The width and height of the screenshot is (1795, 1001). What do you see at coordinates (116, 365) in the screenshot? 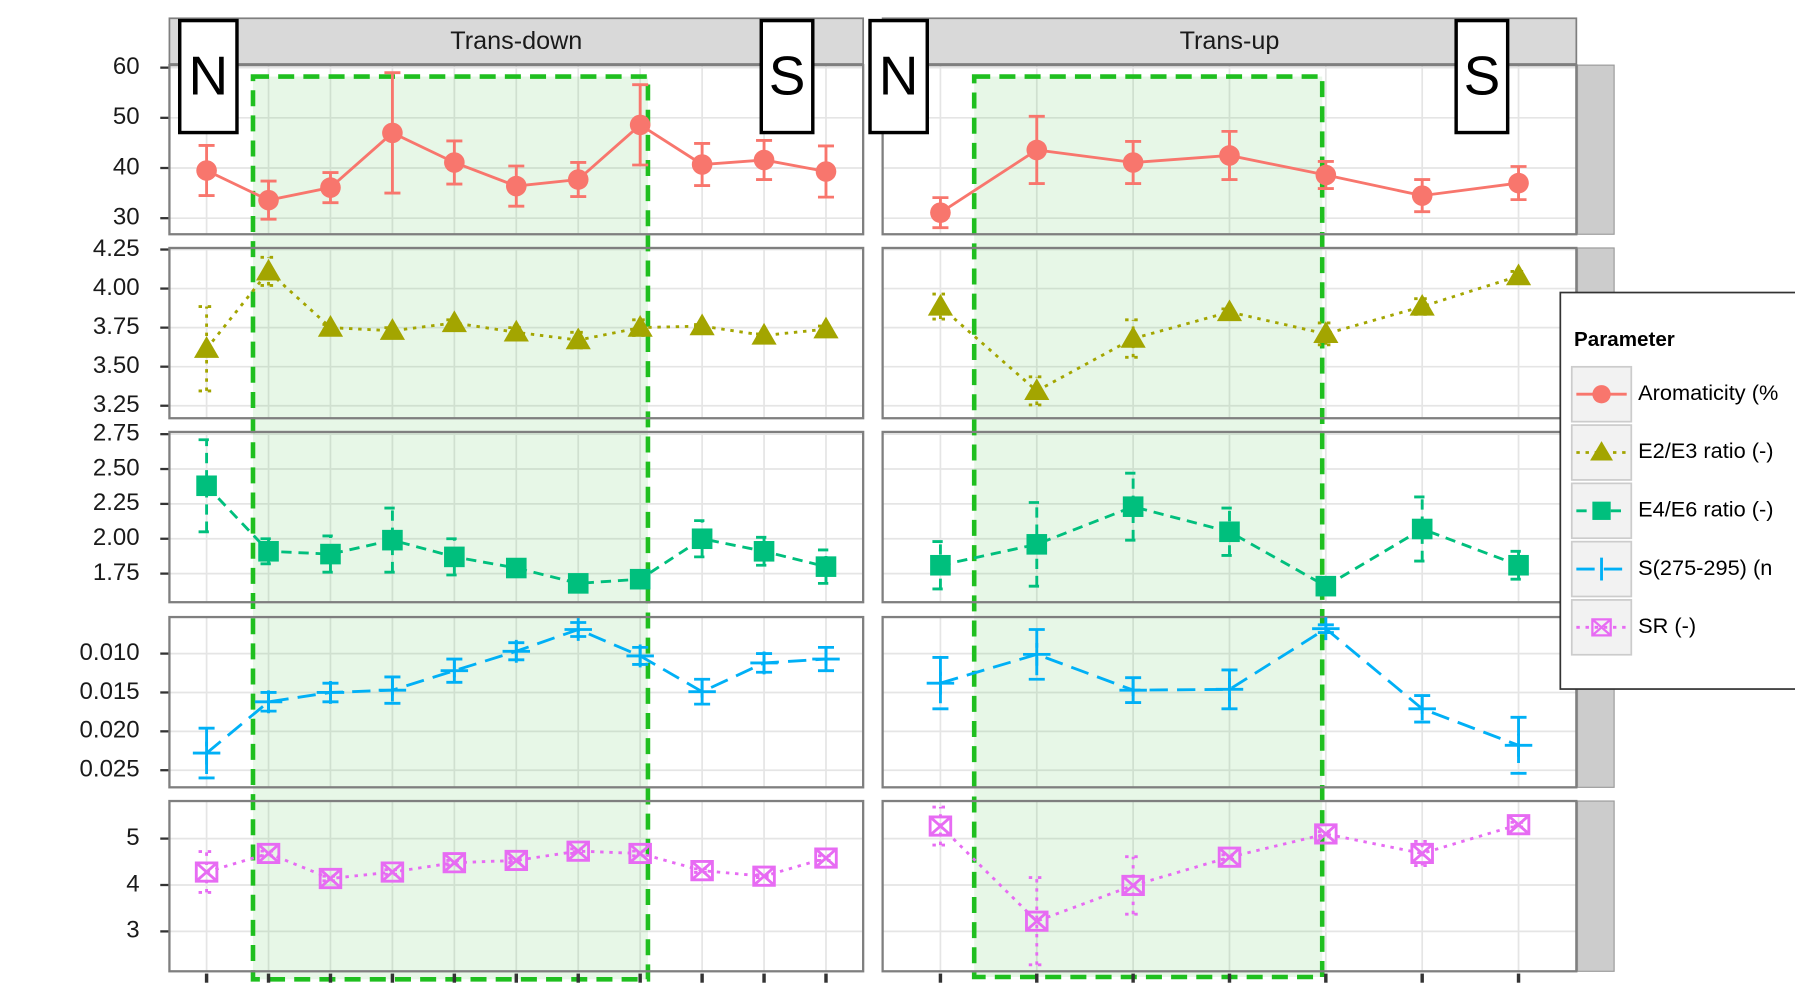
I see `y-tick-label: 3.50` at bounding box center [116, 365].